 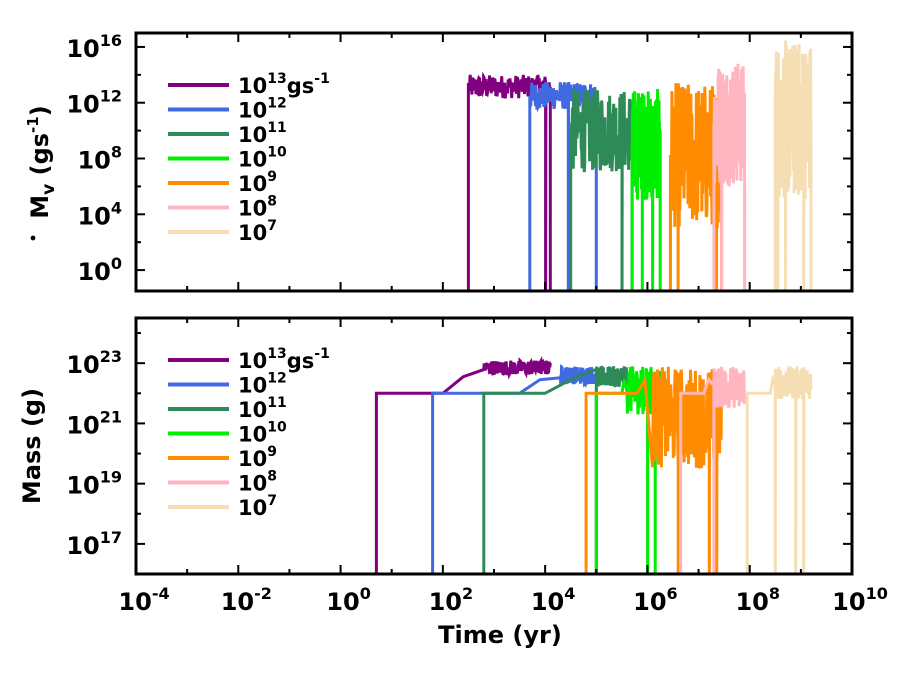 I want to click on bottom-x-tick-label: 108, so click(x=757, y=600).